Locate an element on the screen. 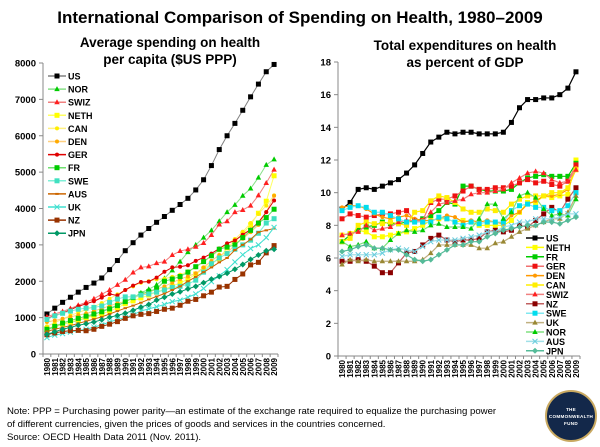  x-tick-label: 2009 is located at coordinates (576, 368).